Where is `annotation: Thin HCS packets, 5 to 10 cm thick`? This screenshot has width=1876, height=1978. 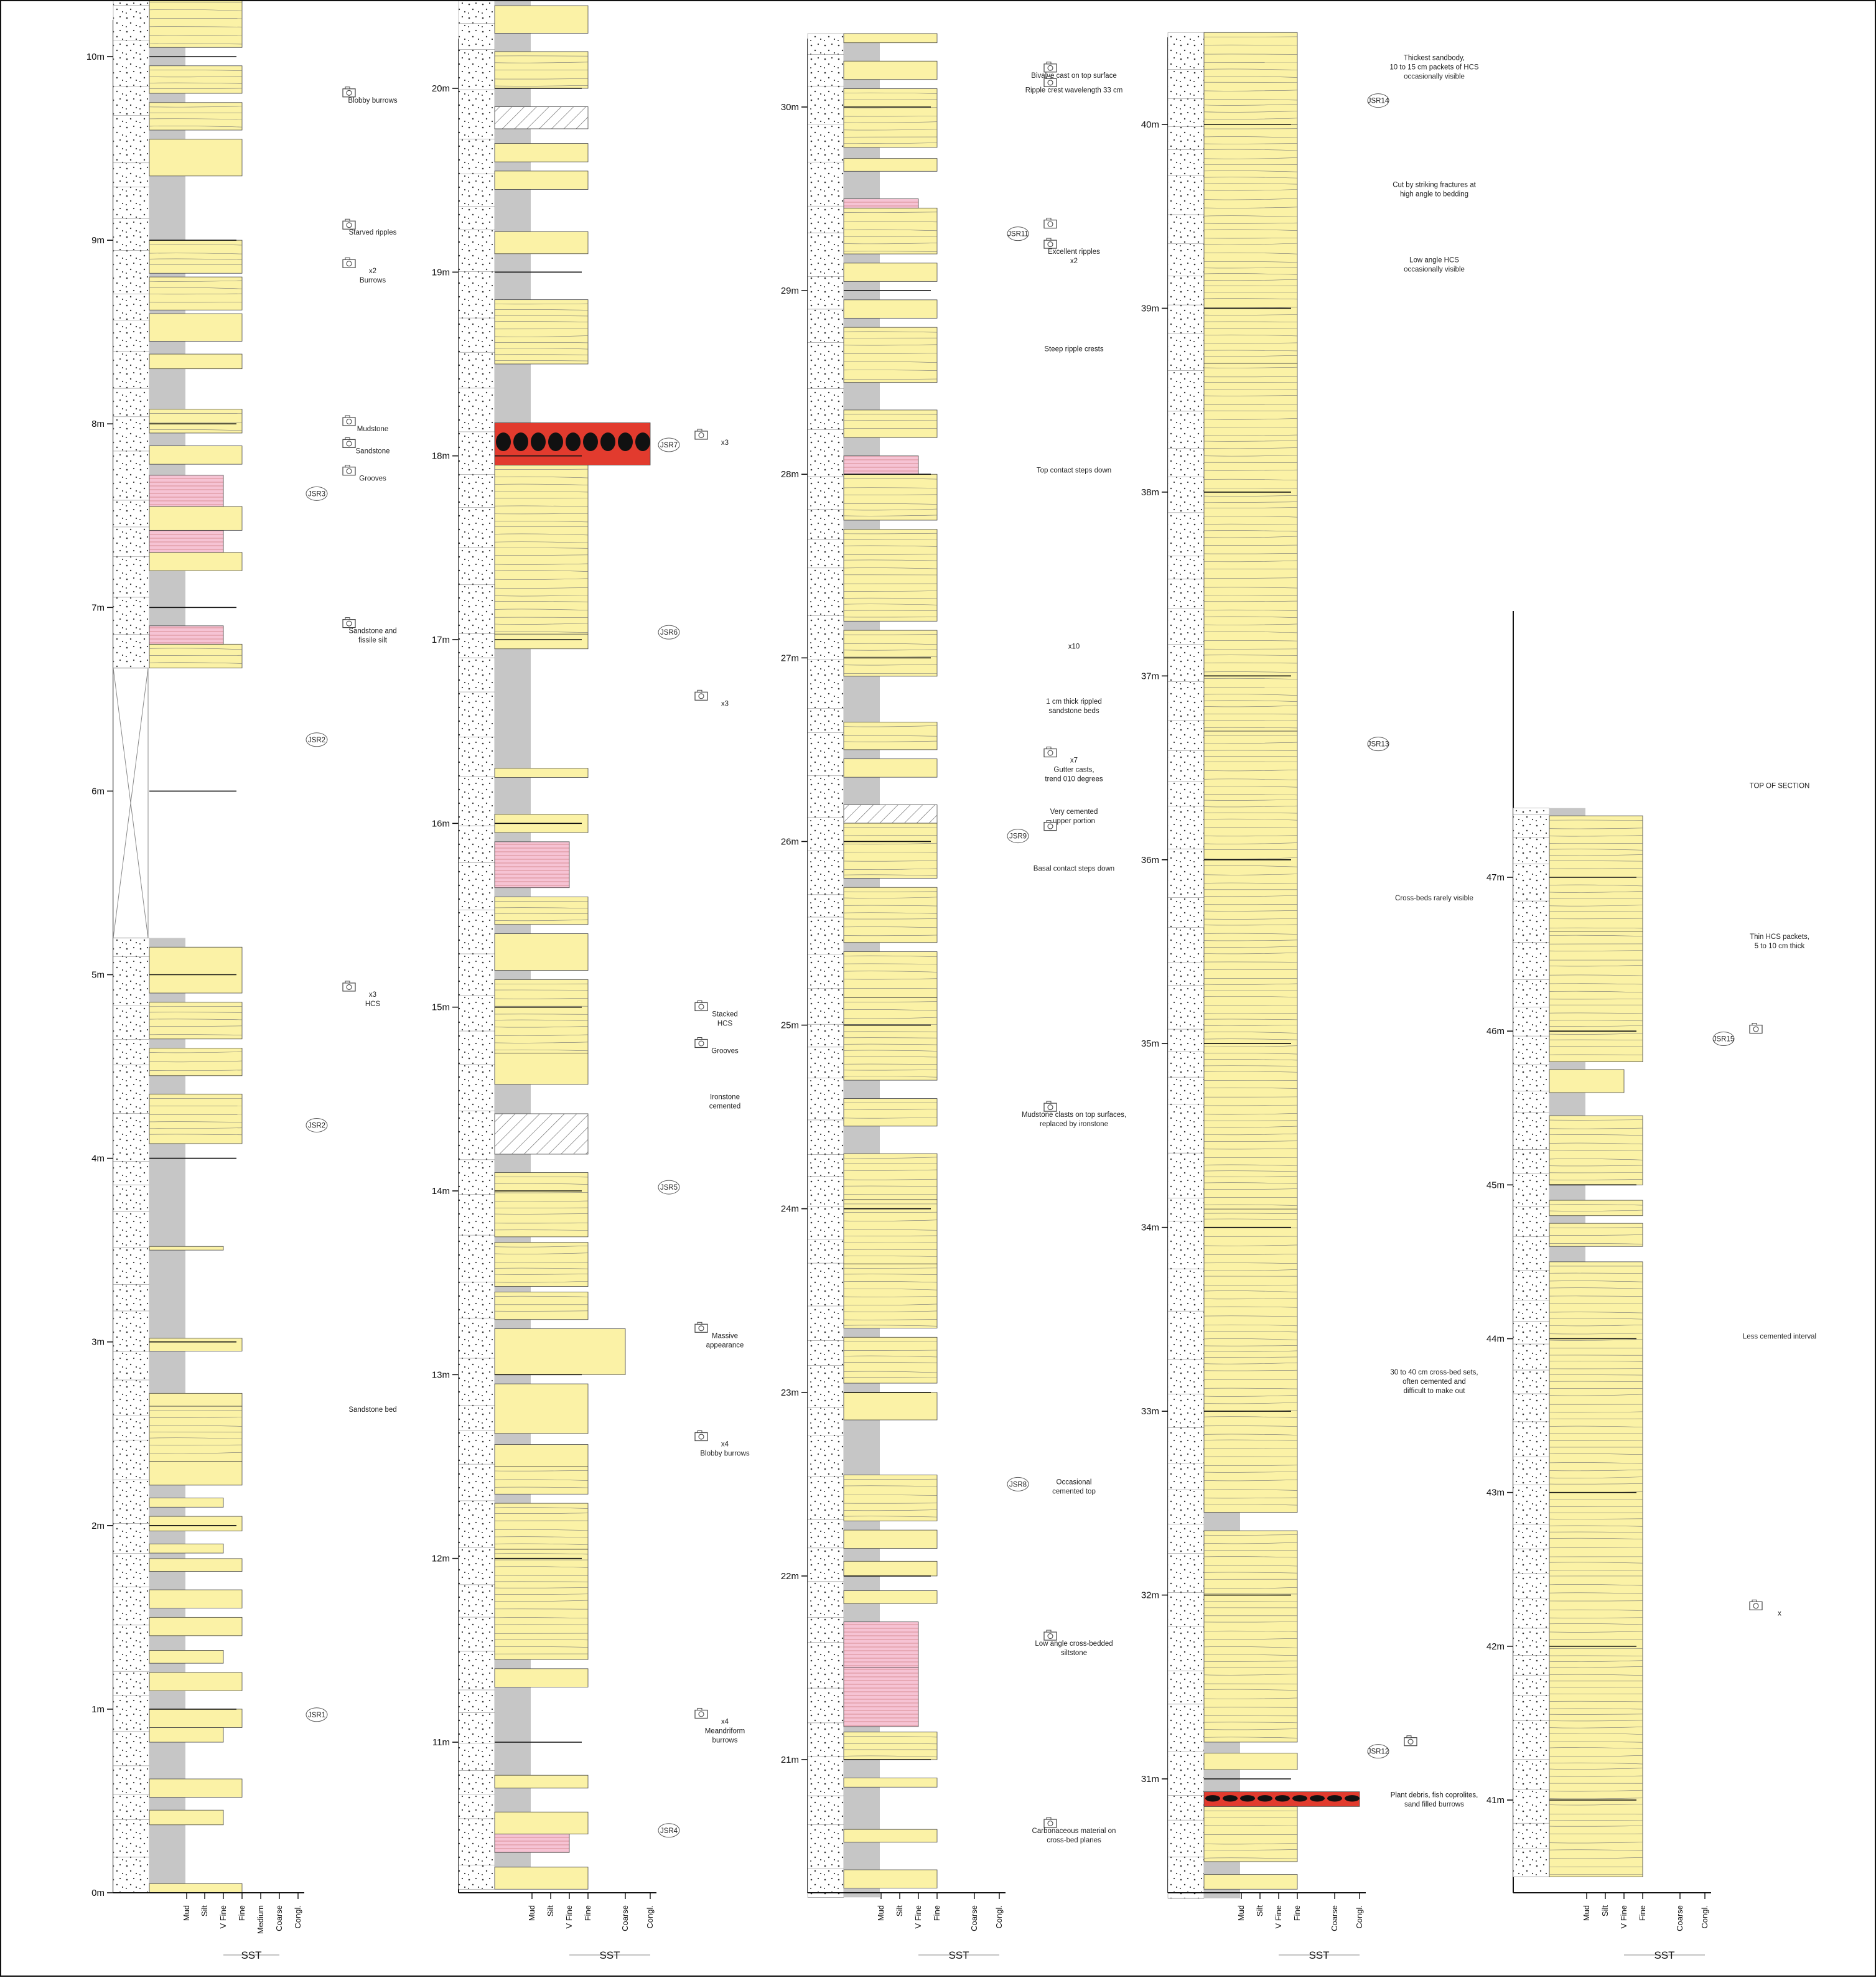
annotation: Thin HCS packets, 5 to 10 cm thick is located at coordinates (1779, 942).